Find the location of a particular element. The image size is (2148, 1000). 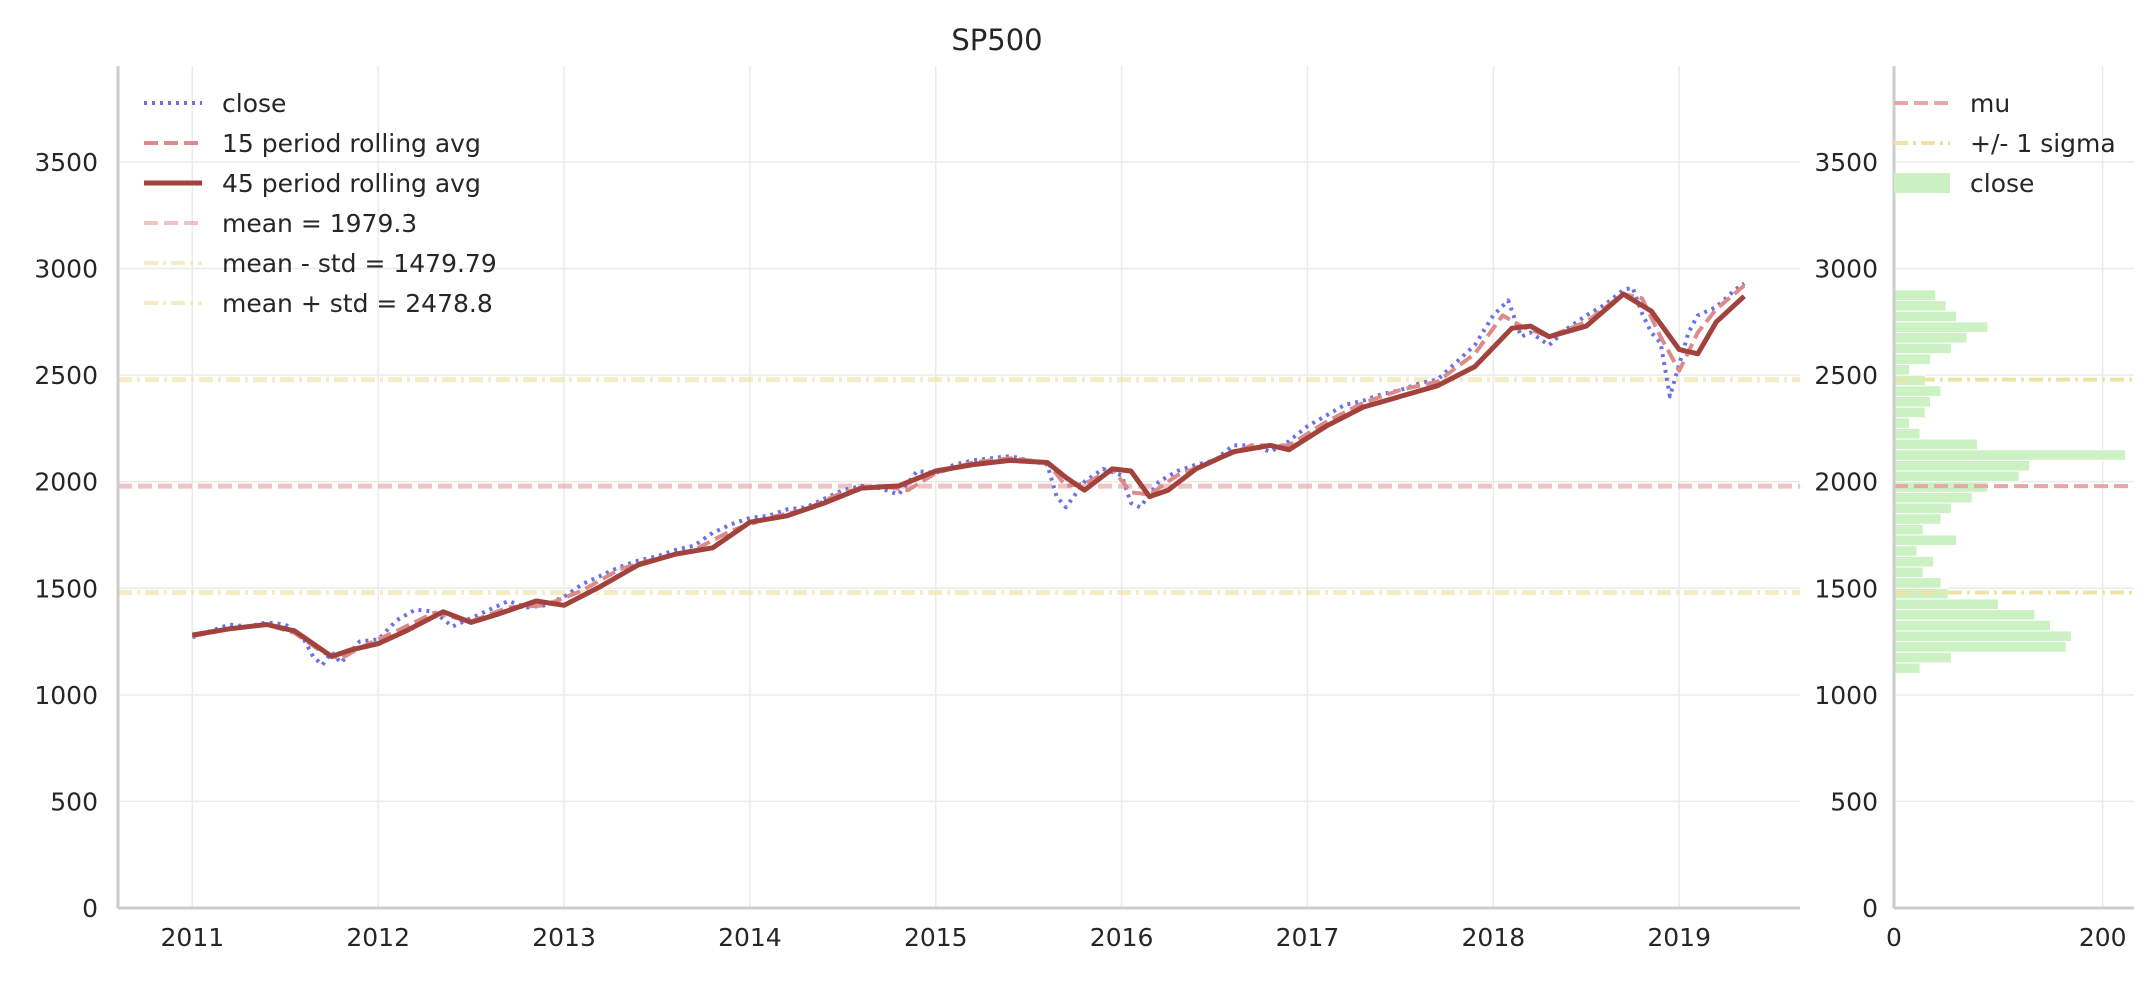

y-tick-label: 2000 is located at coordinates (66, 482).